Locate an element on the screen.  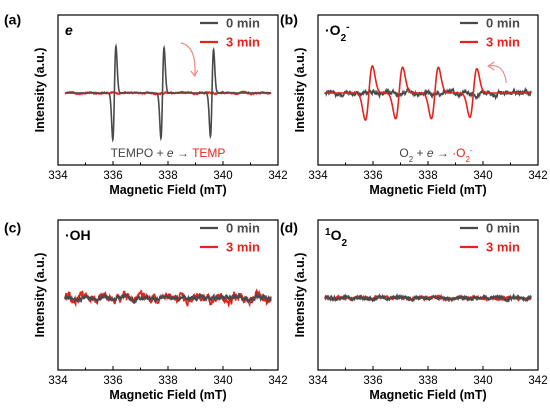
species-tag: 1O2 is located at coordinates (336, 238).